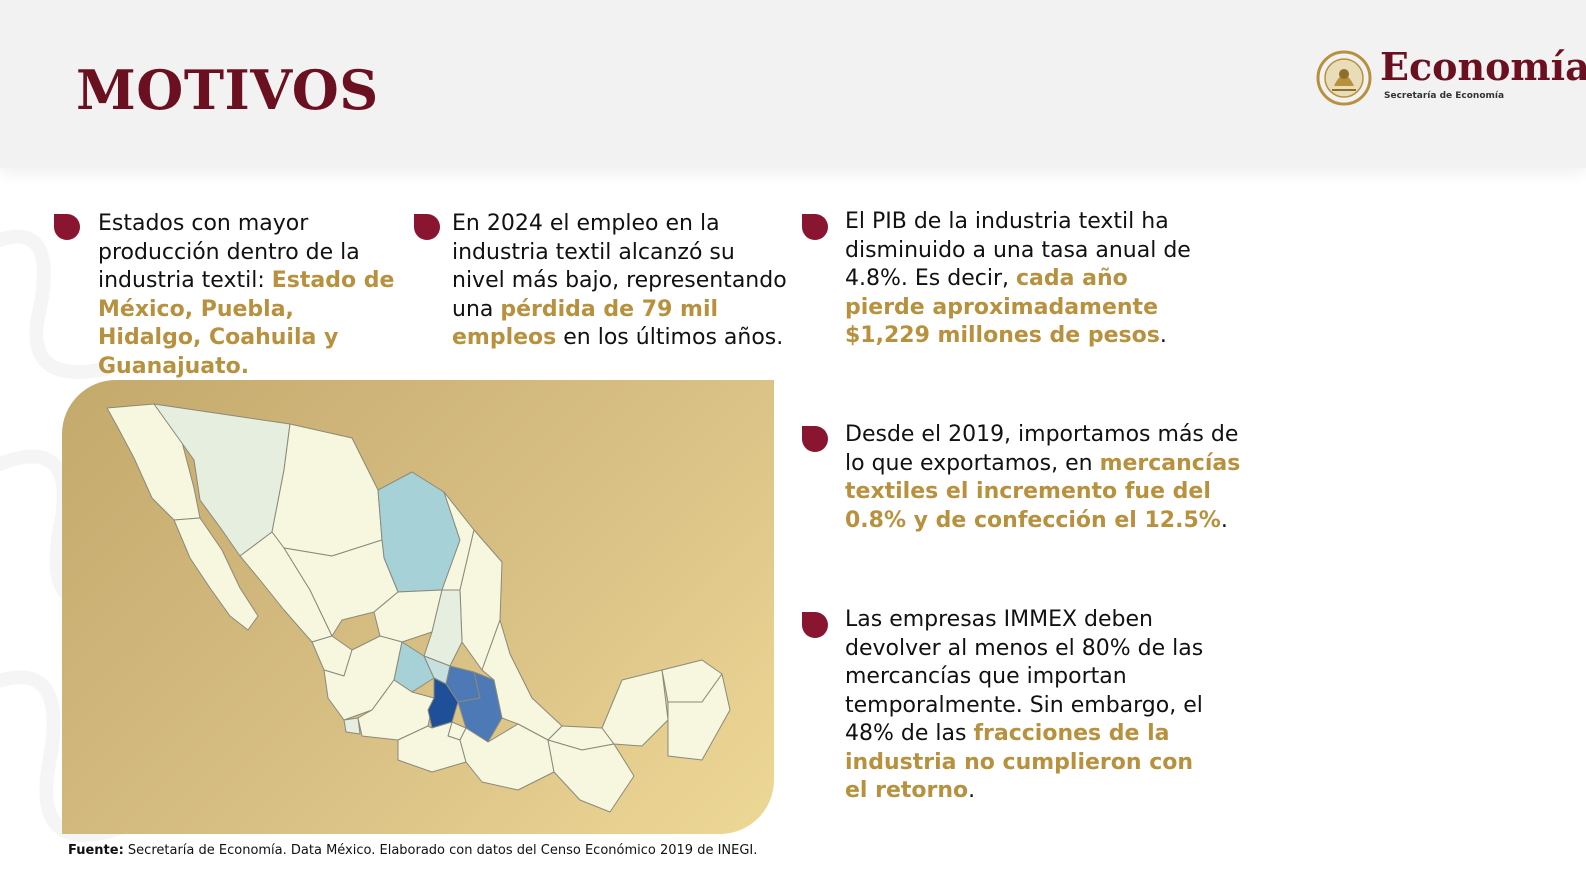 This screenshot has height=877, width=1586. Describe the element at coordinates (591, 776) in the screenshot. I see `map-region-chiapas` at that location.